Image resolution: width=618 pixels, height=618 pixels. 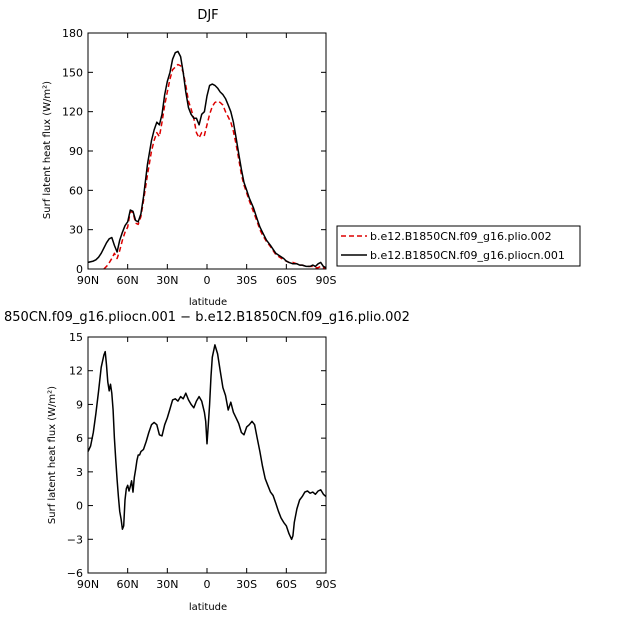 What do you see at coordinates (79, 404) in the screenshot?
I see `bottom-y-tick-label: 9` at bounding box center [79, 404].